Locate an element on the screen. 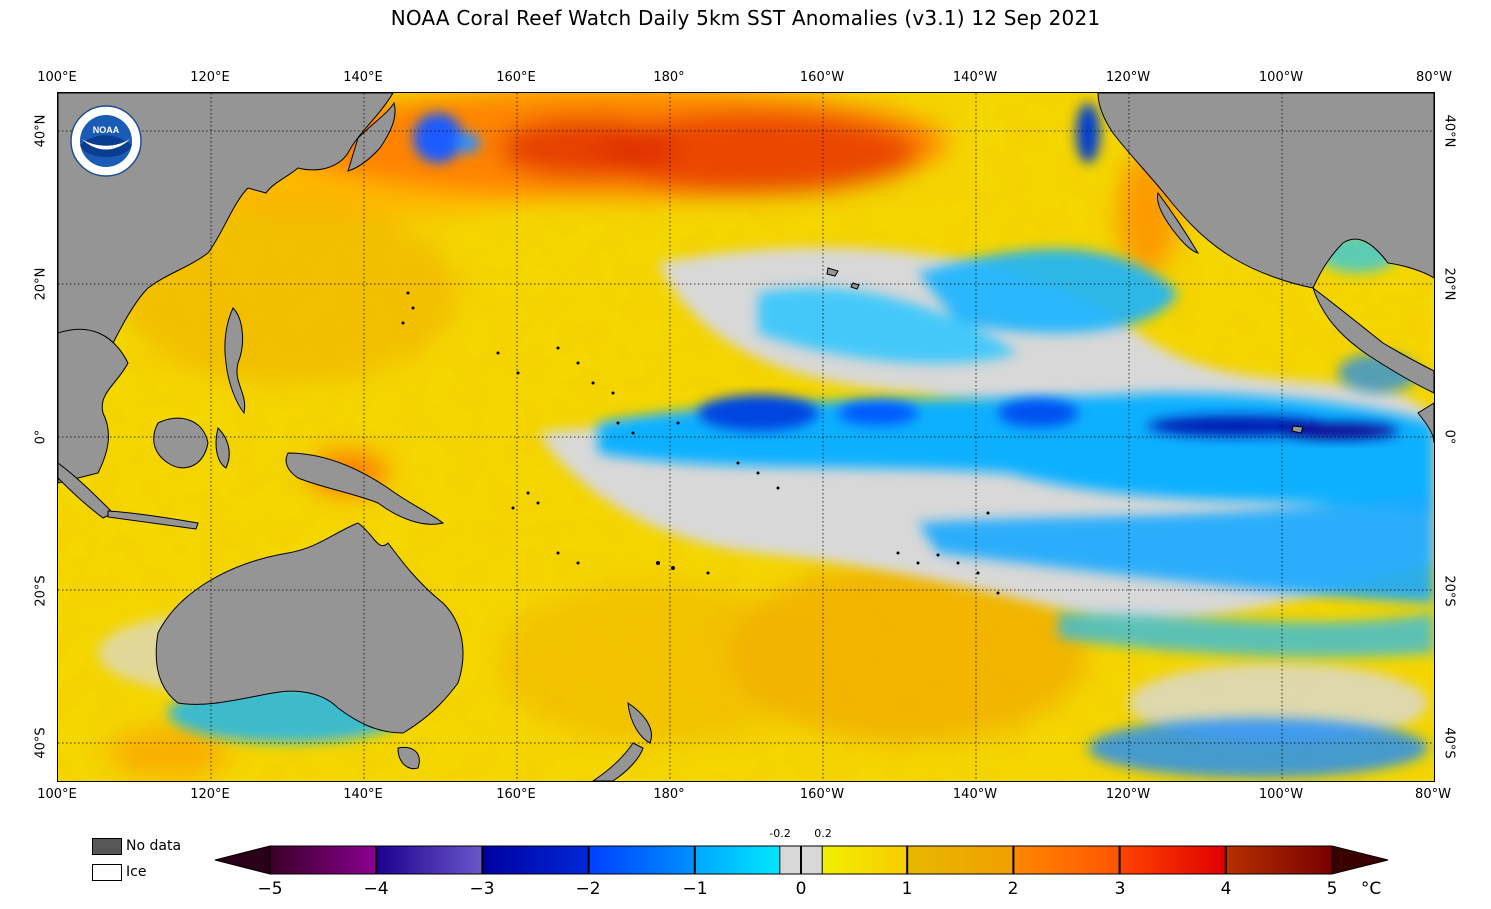  land-australia is located at coordinates (309, 628).